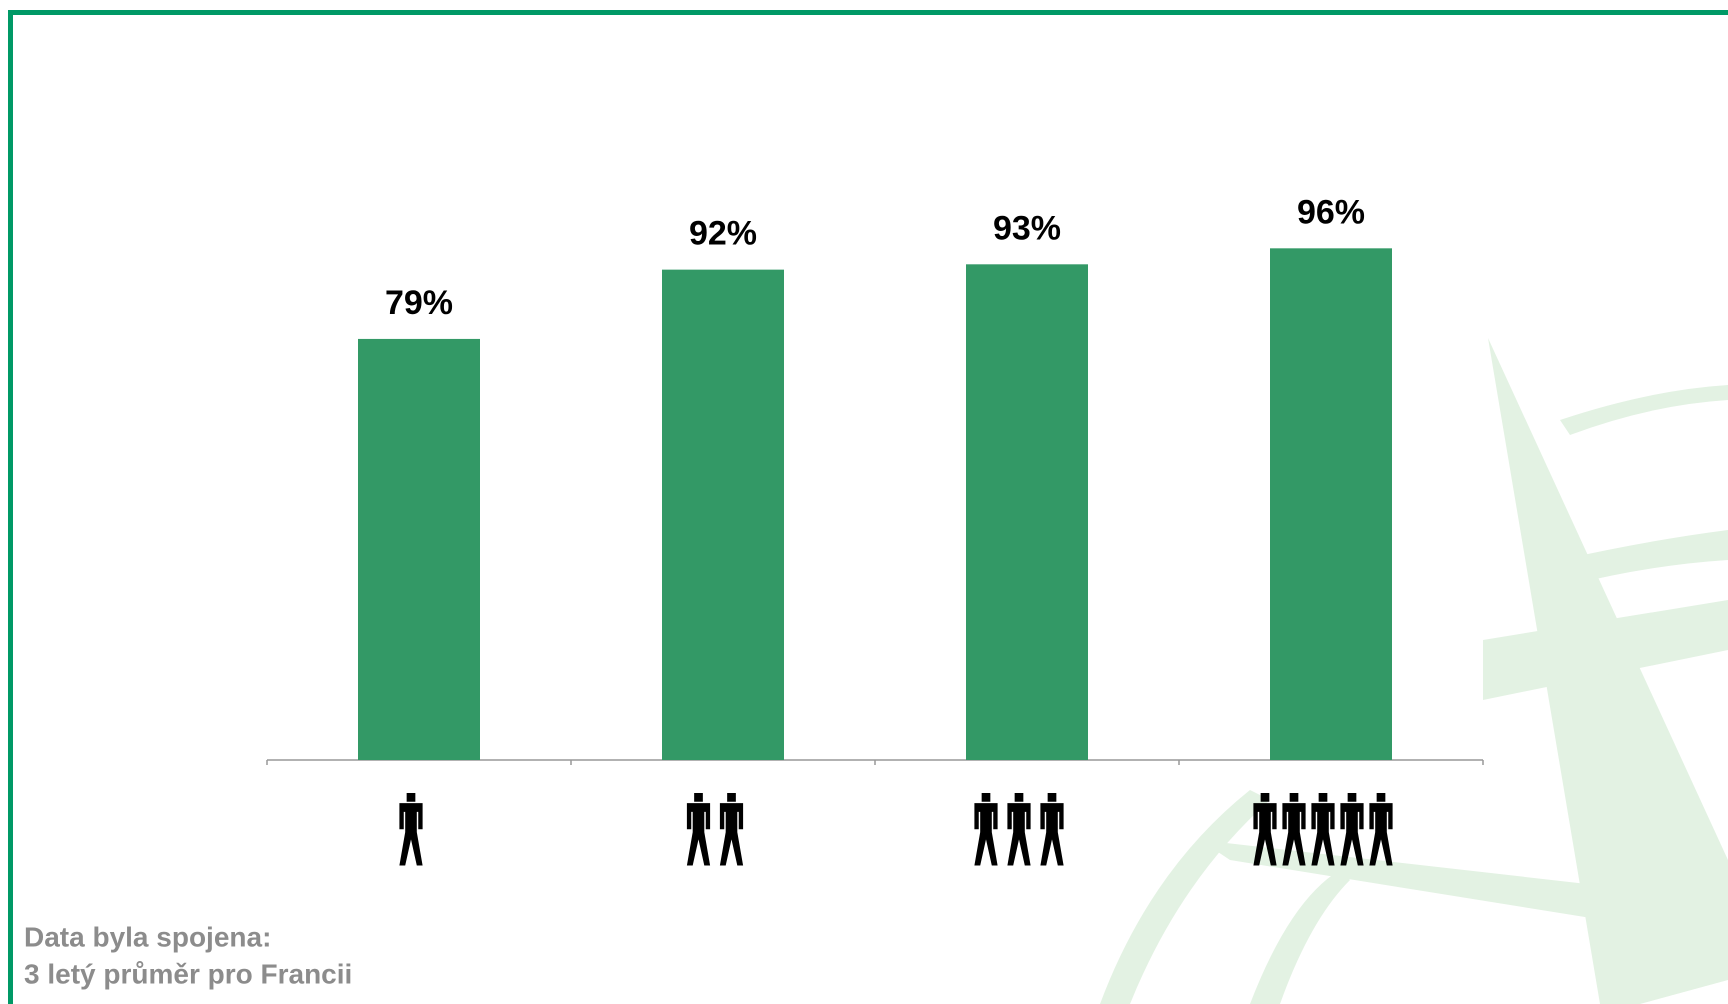 The width and height of the screenshot is (1728, 1004). I want to click on value-label: 93%, so click(1027, 228).